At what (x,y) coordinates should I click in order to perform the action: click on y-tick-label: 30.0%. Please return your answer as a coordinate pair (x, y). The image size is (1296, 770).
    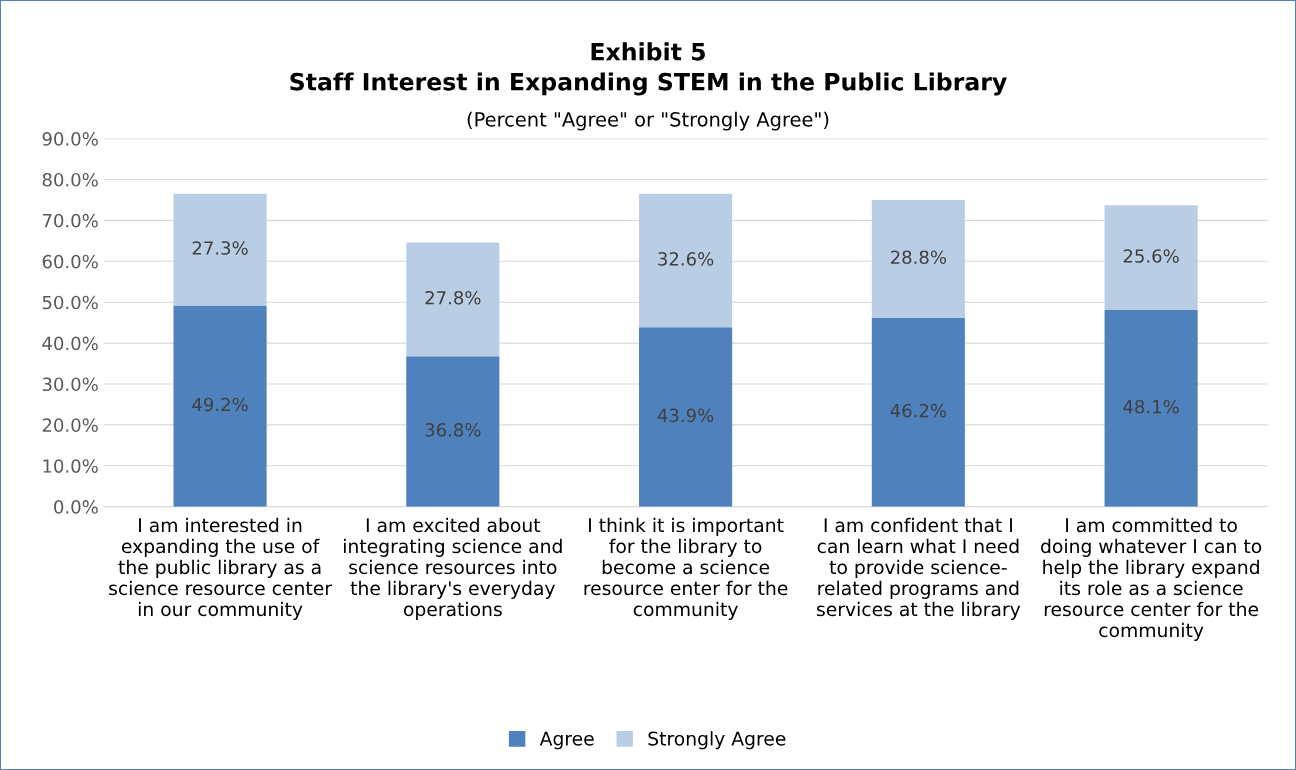
    Looking at the image, I should click on (70, 384).